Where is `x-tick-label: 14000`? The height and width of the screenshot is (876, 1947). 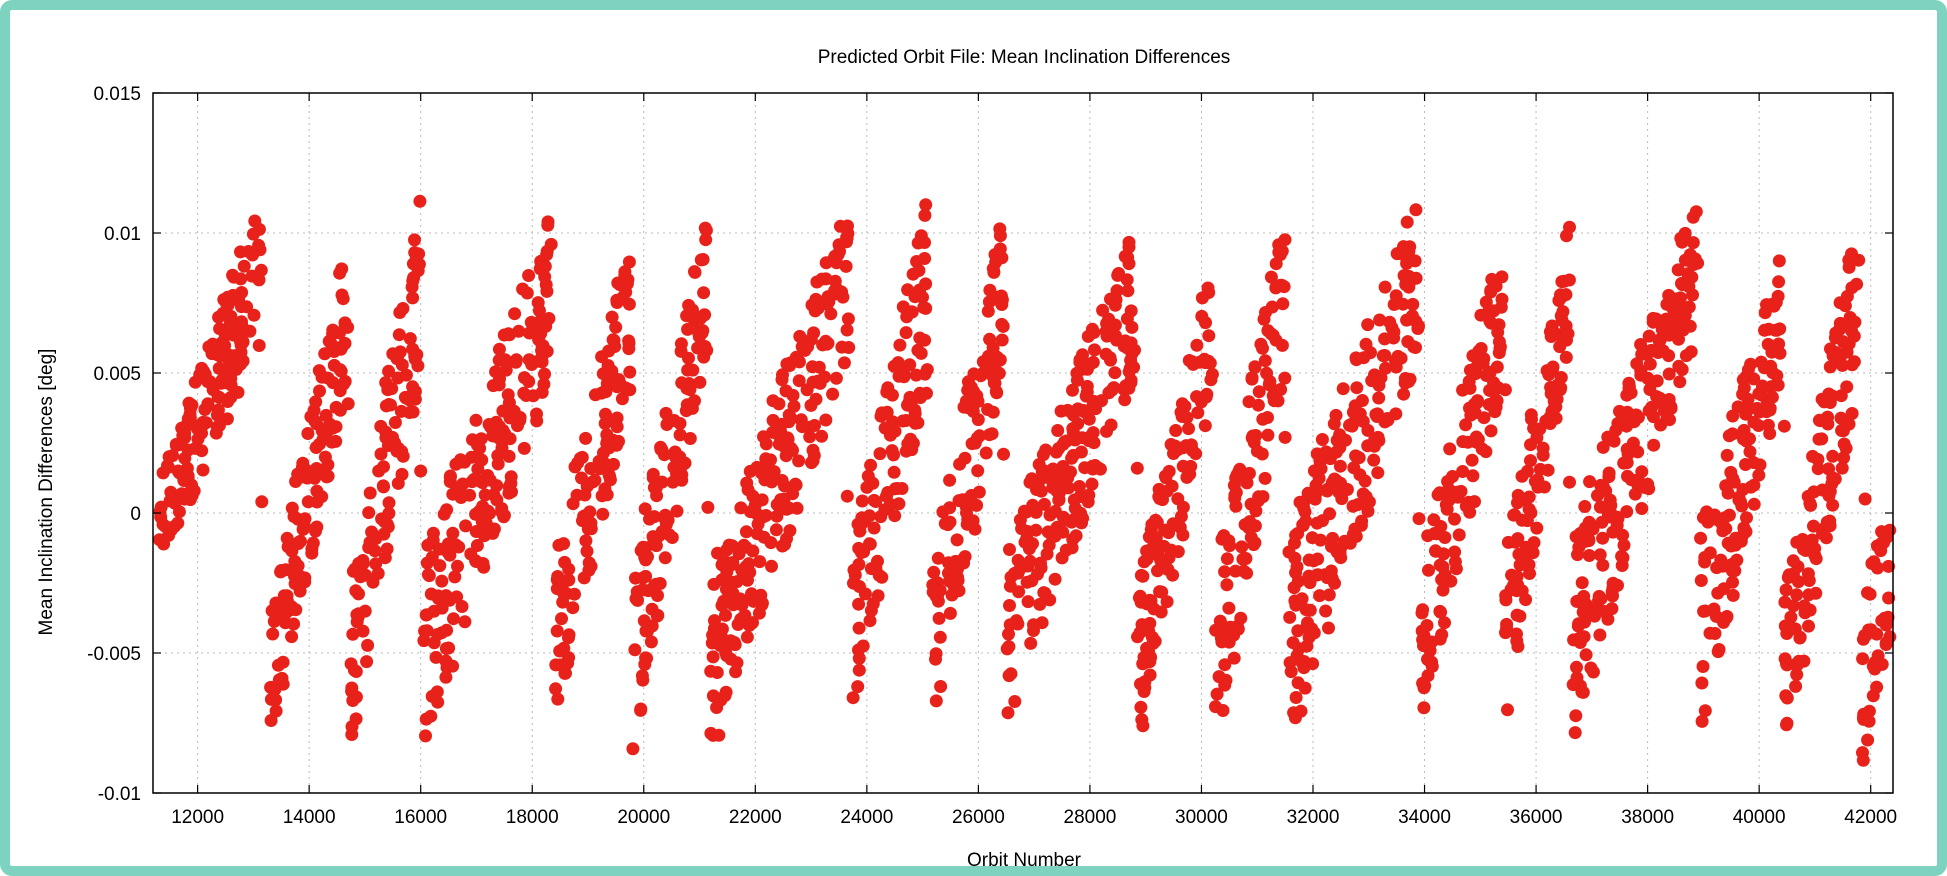
x-tick-label: 14000 is located at coordinates (309, 817).